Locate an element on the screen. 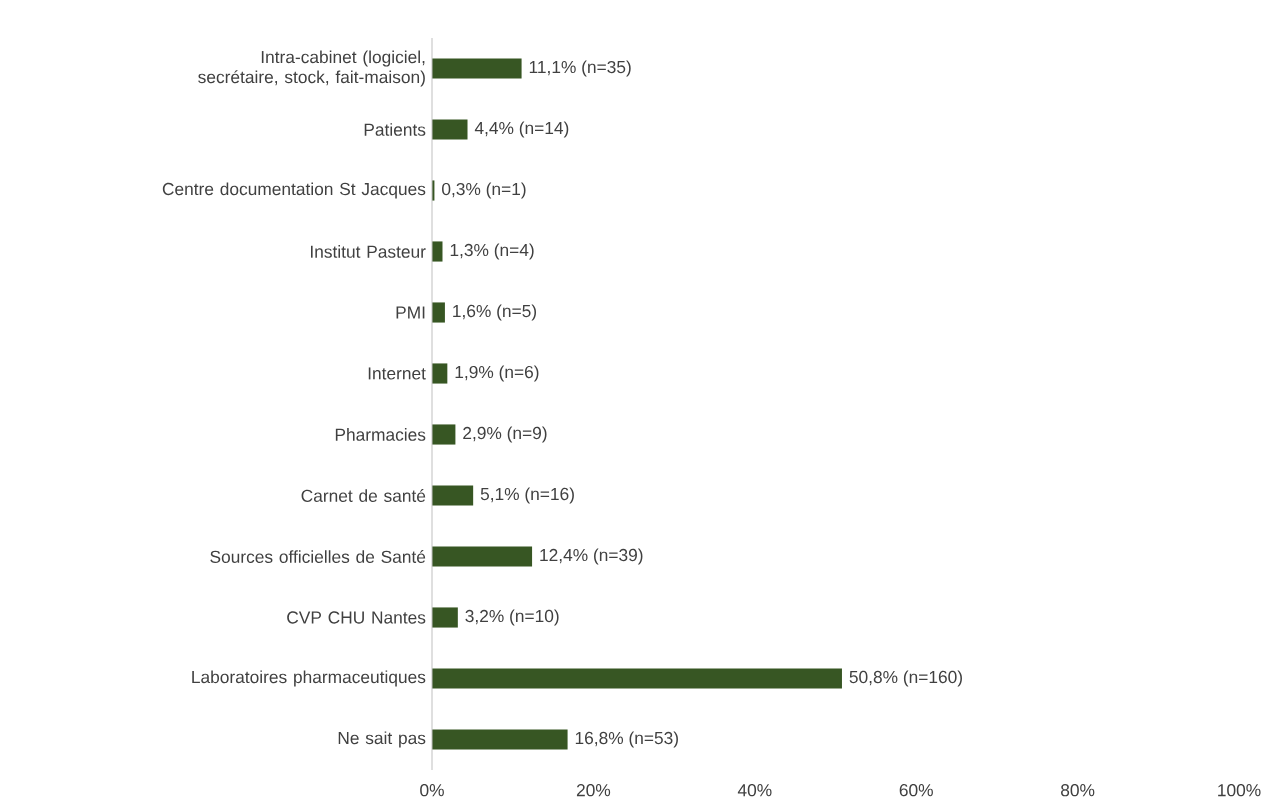  y-tick-label: Intra-cabinet (logiciel, secrétaire, stock, fait-maison) is located at coordinates (311, 68).